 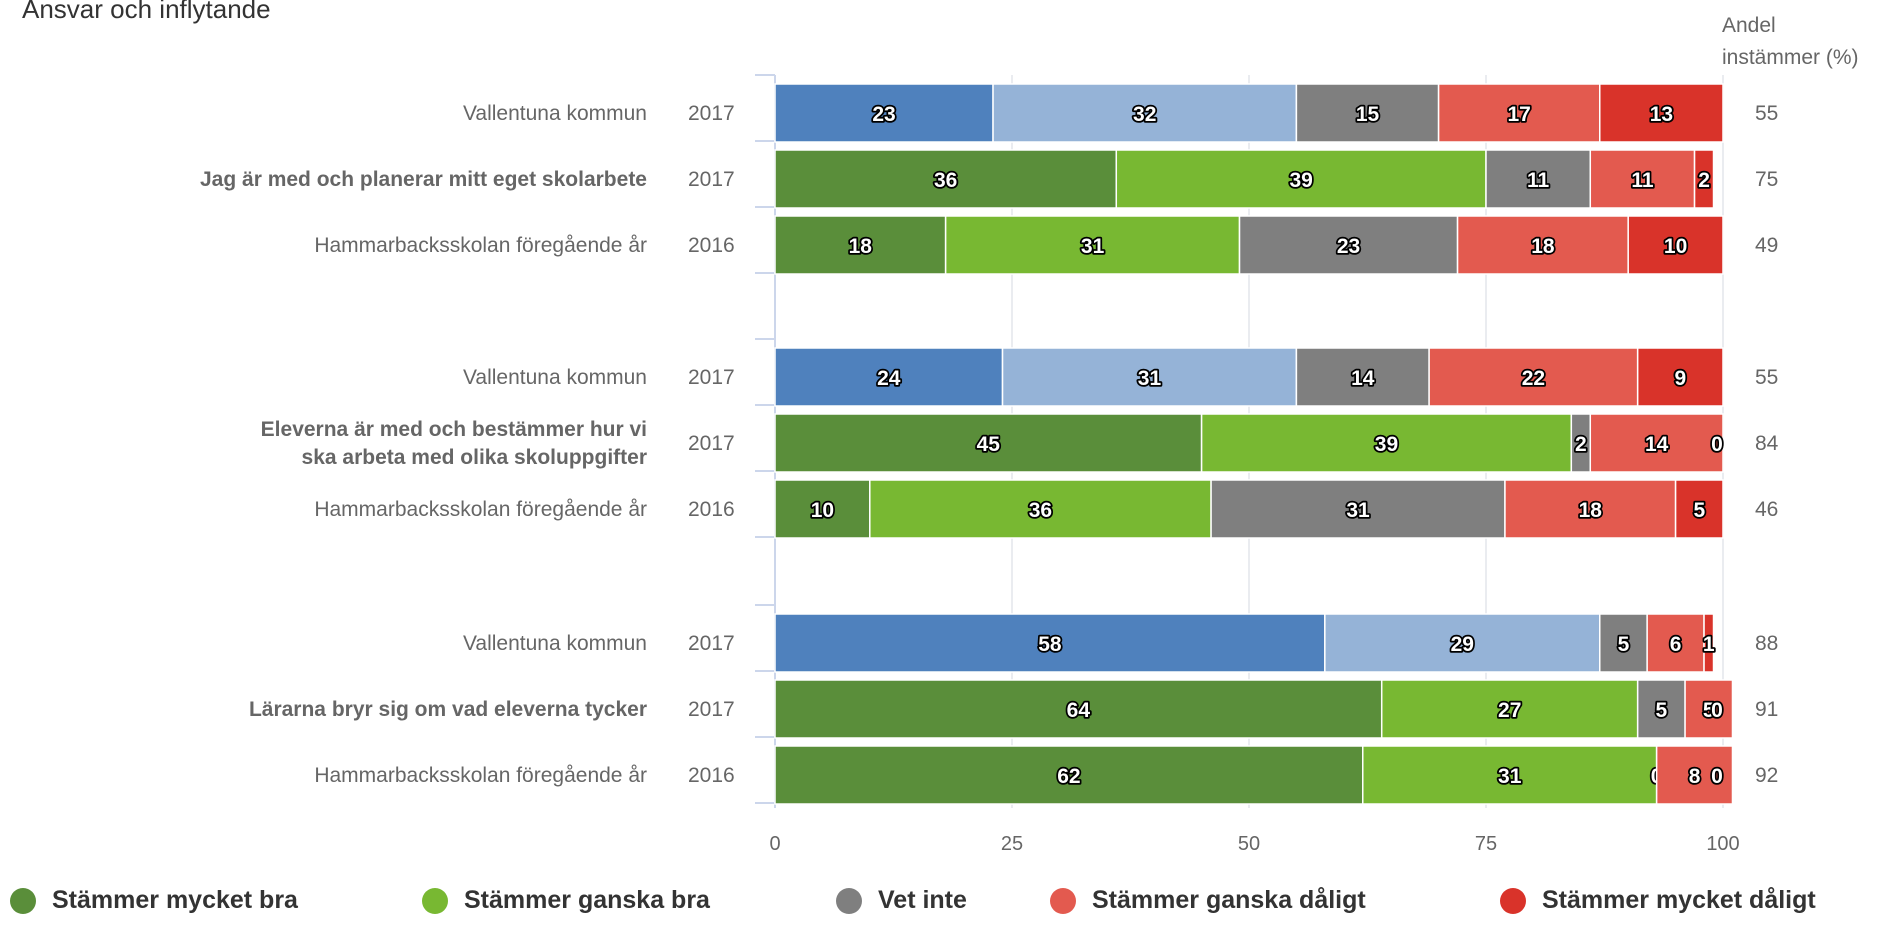 I want to click on legend-label: Stämmer mycket dåligt, so click(x=1679, y=900).